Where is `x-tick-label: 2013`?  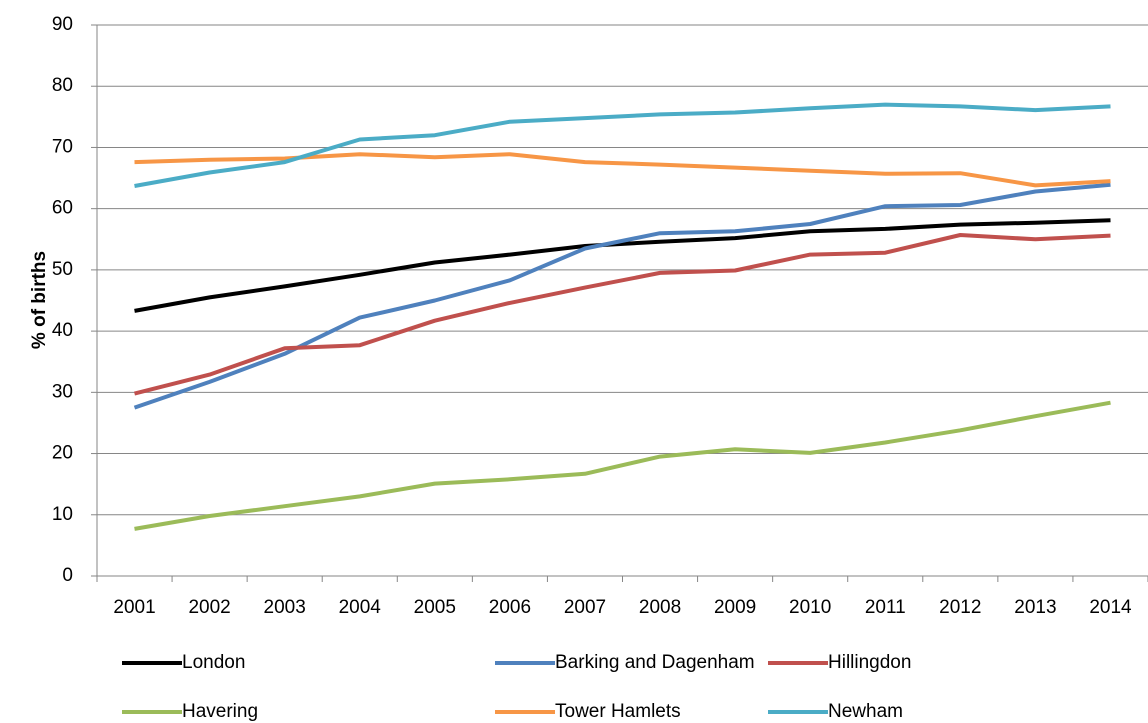 x-tick-label: 2013 is located at coordinates (1035, 607).